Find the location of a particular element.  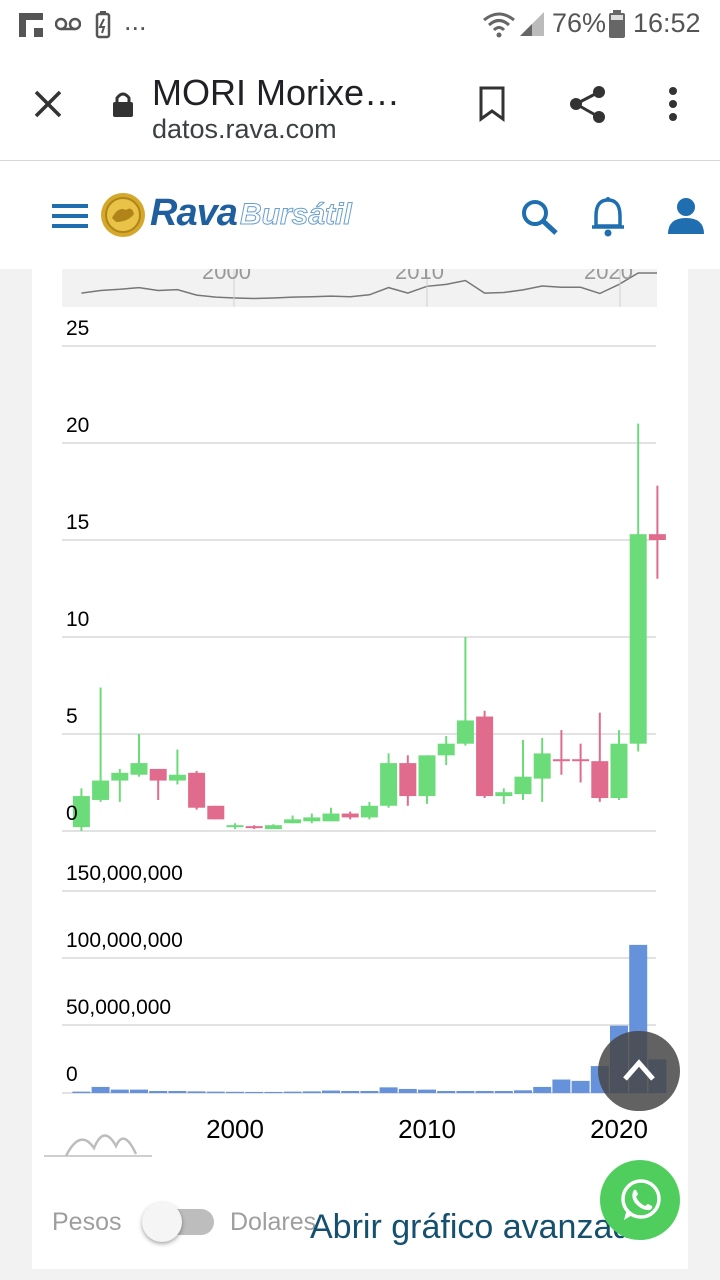

menu-icon is located at coordinates (70, 216).